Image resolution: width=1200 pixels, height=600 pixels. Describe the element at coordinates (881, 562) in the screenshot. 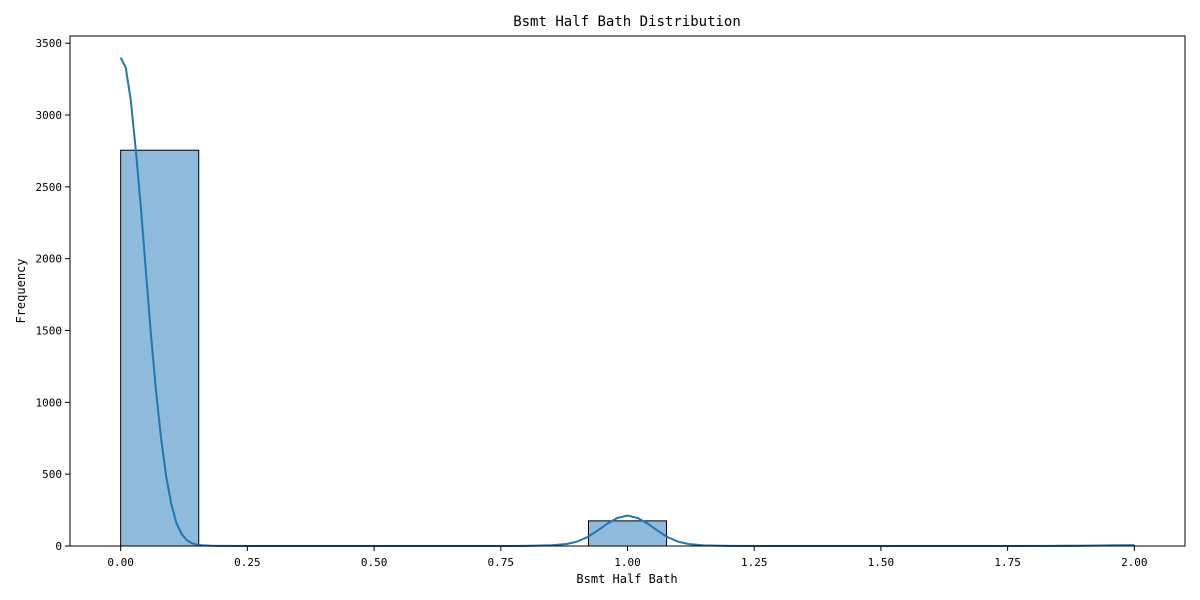

I see `x-tick-label: 1.50` at that location.